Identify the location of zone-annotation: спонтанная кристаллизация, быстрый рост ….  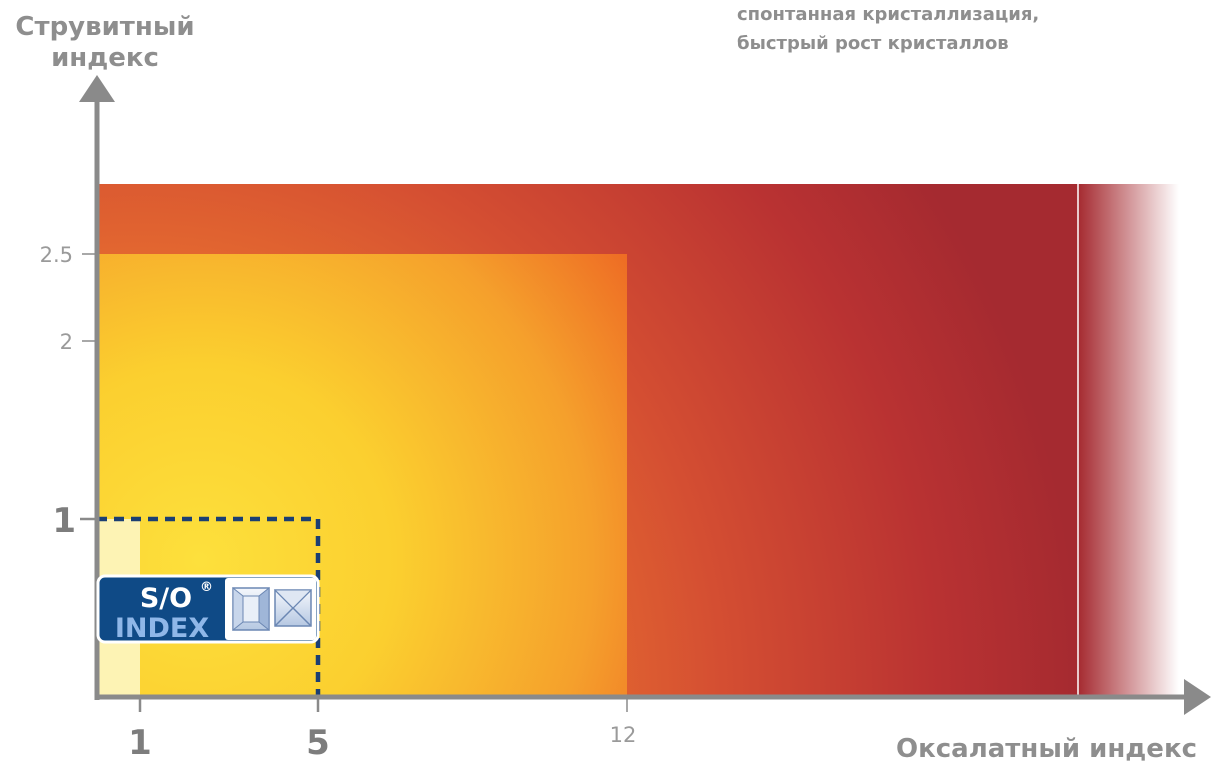
(888, 29).